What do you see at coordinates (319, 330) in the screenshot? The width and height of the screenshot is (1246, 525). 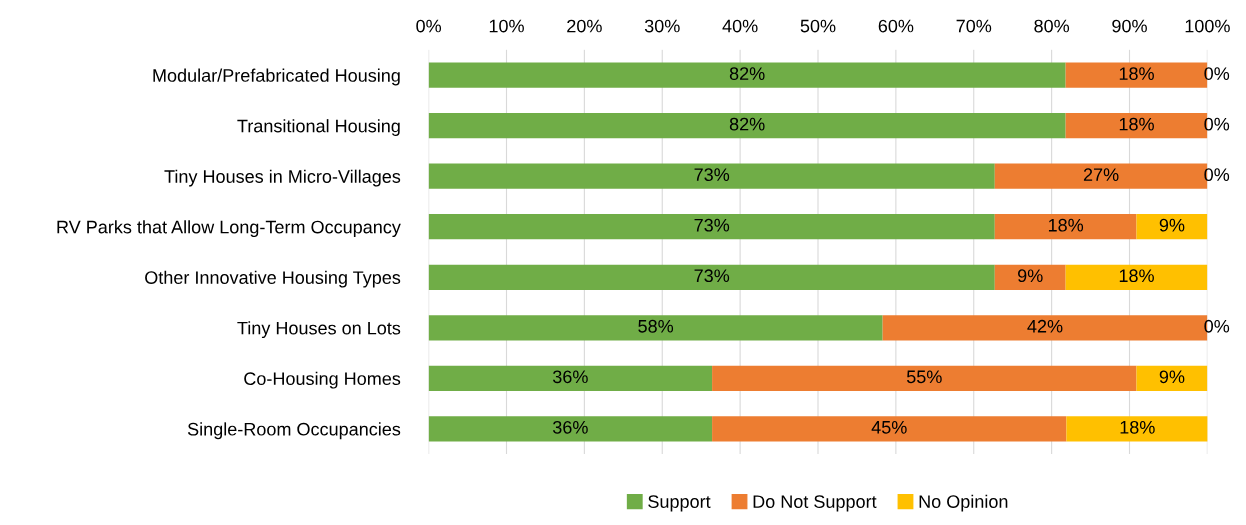 I see `y-tick-label: Tiny Houses on Lots` at bounding box center [319, 330].